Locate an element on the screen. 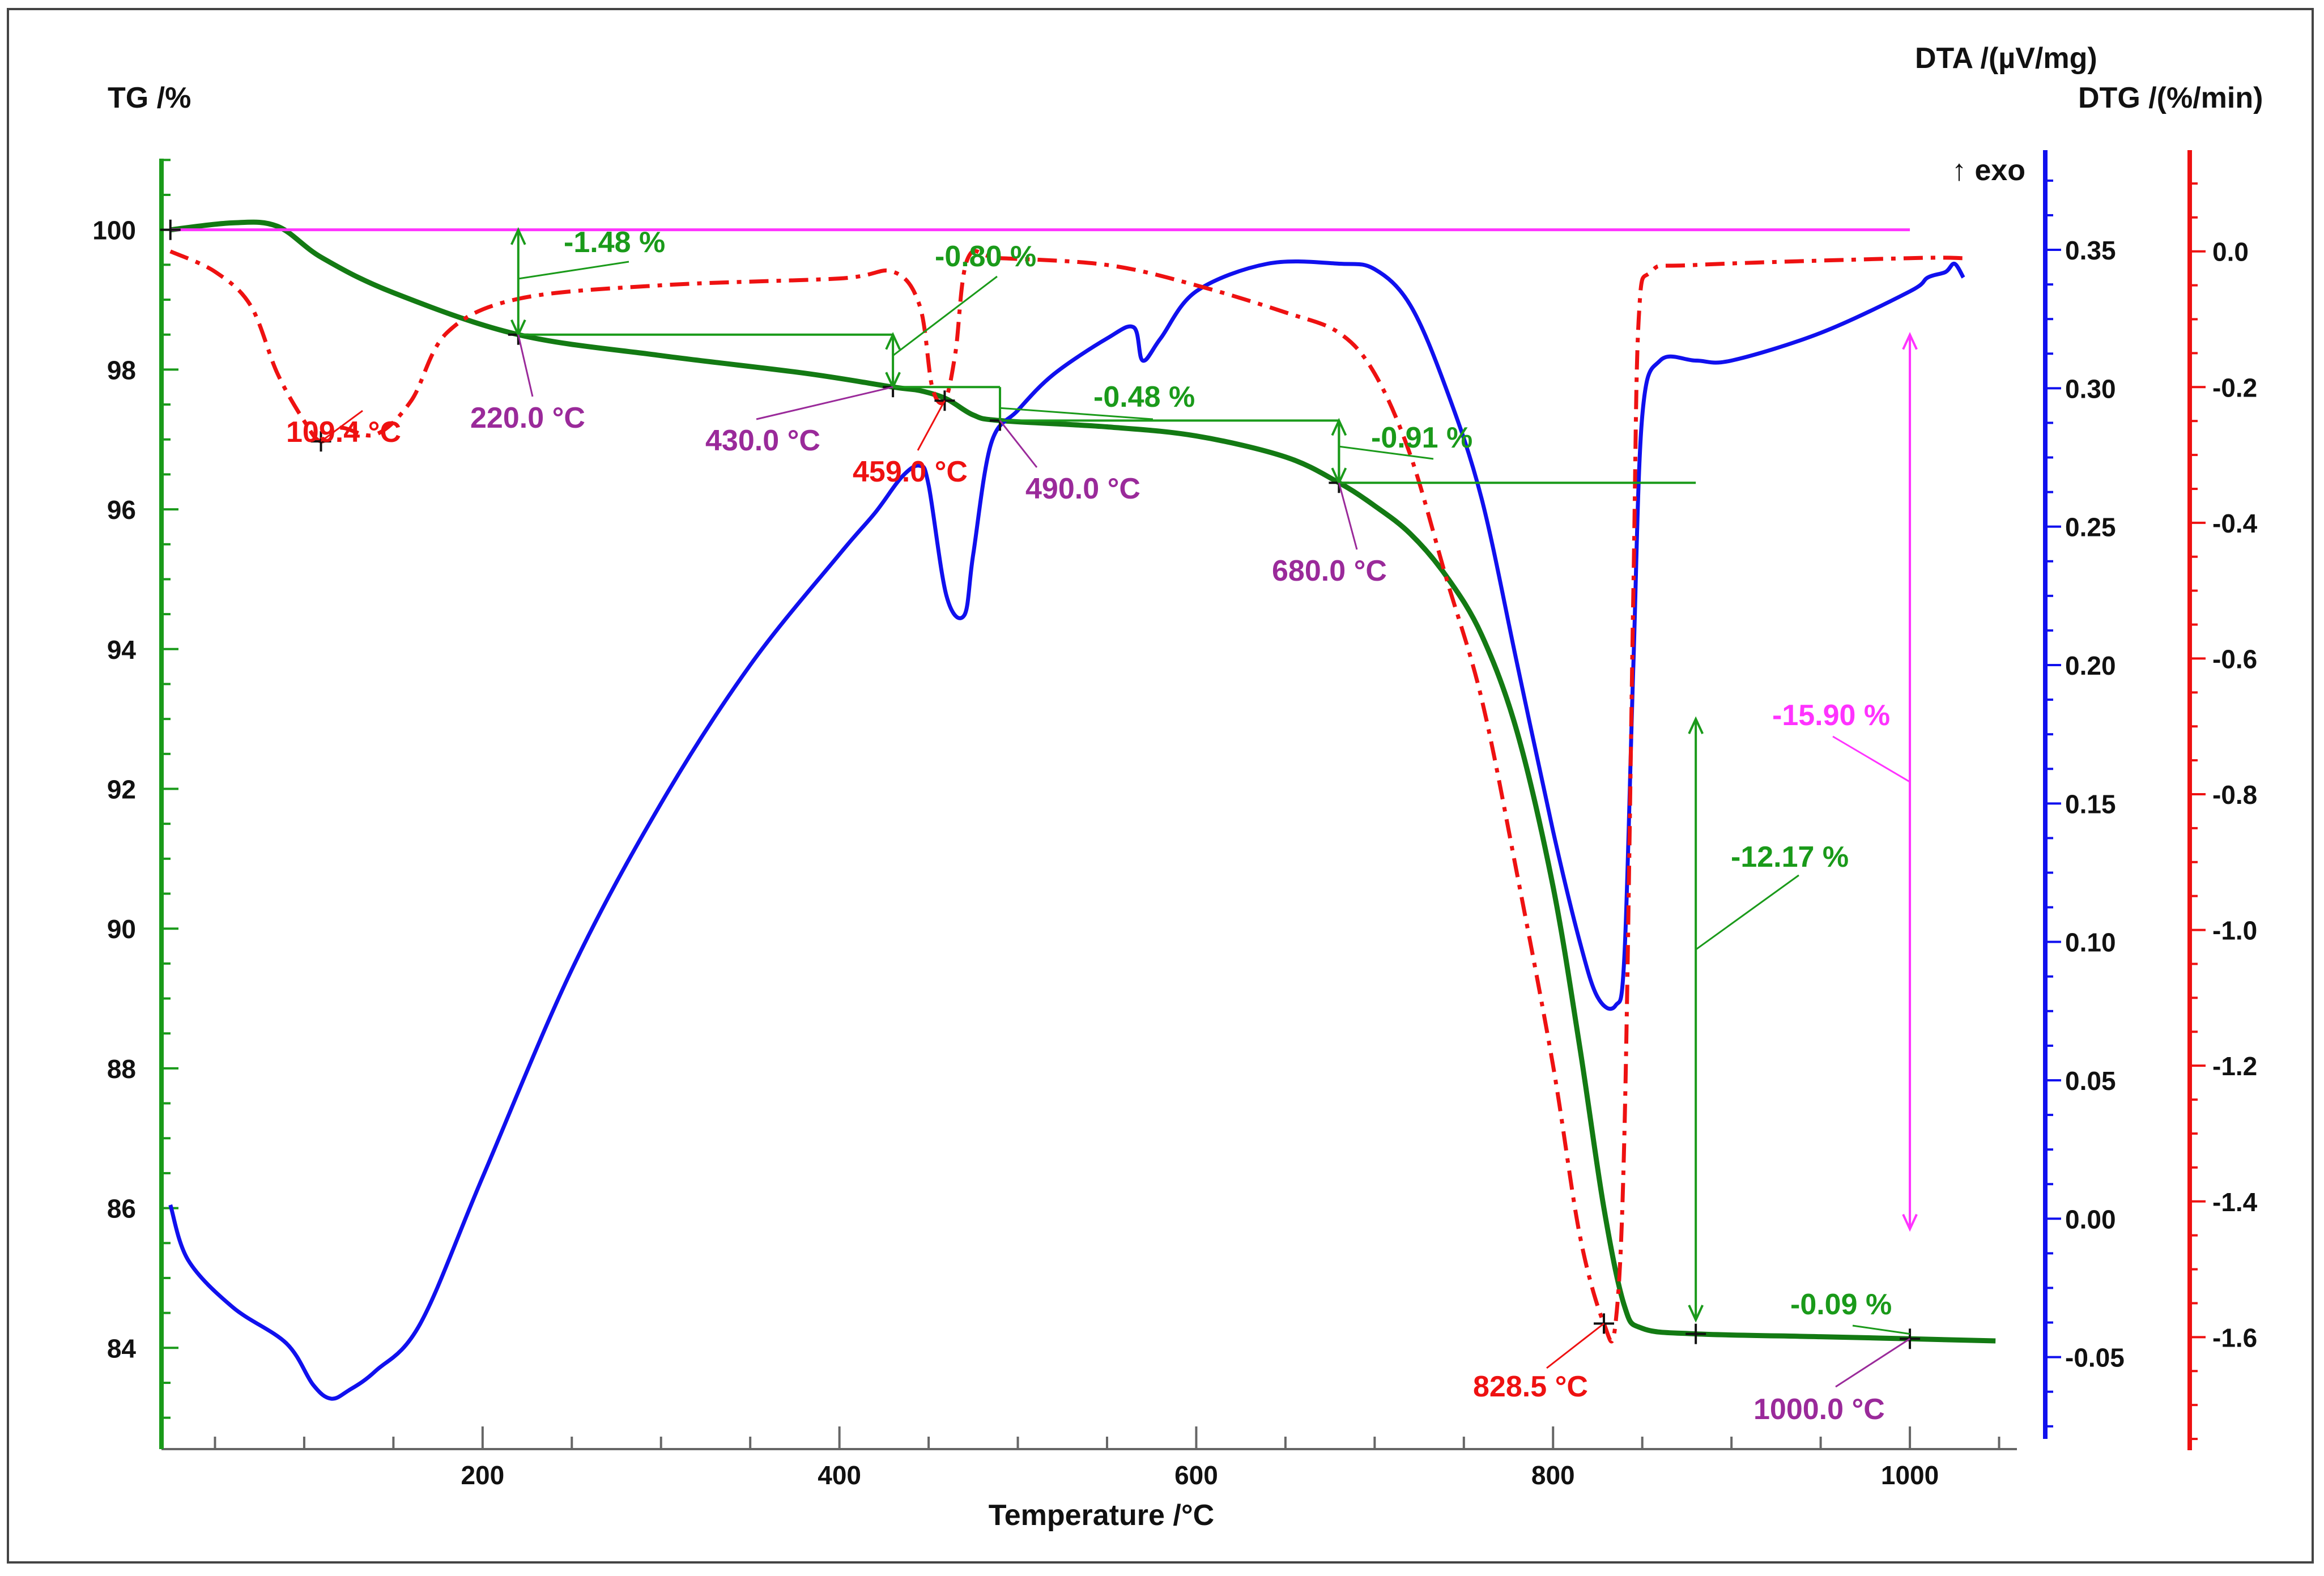  temperature-label: 430.0 °C is located at coordinates (762, 440).